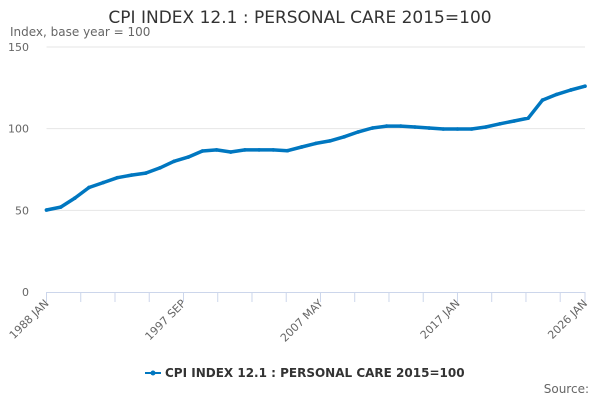 The width and height of the screenshot is (600, 400). Describe the element at coordinates (567, 319) in the screenshot. I see `x-tick-label: 2026 JAN` at that location.